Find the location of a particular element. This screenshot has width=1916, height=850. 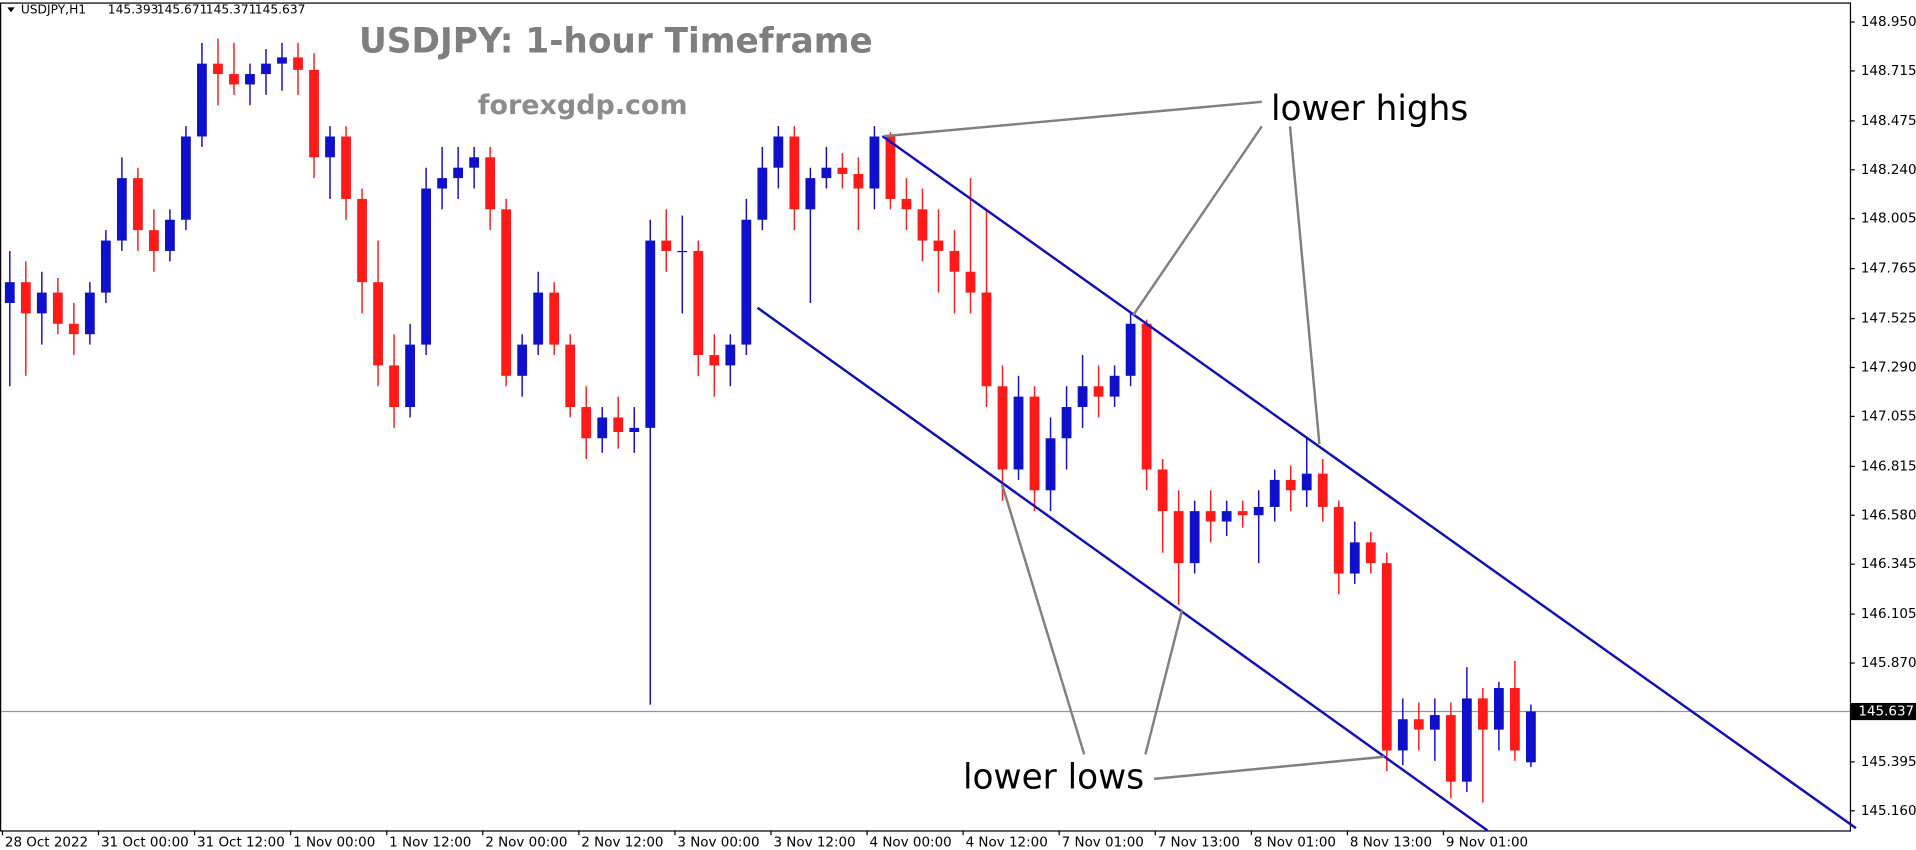

x-tick-label: 7 Nov 01:00 is located at coordinates (1103, 842).